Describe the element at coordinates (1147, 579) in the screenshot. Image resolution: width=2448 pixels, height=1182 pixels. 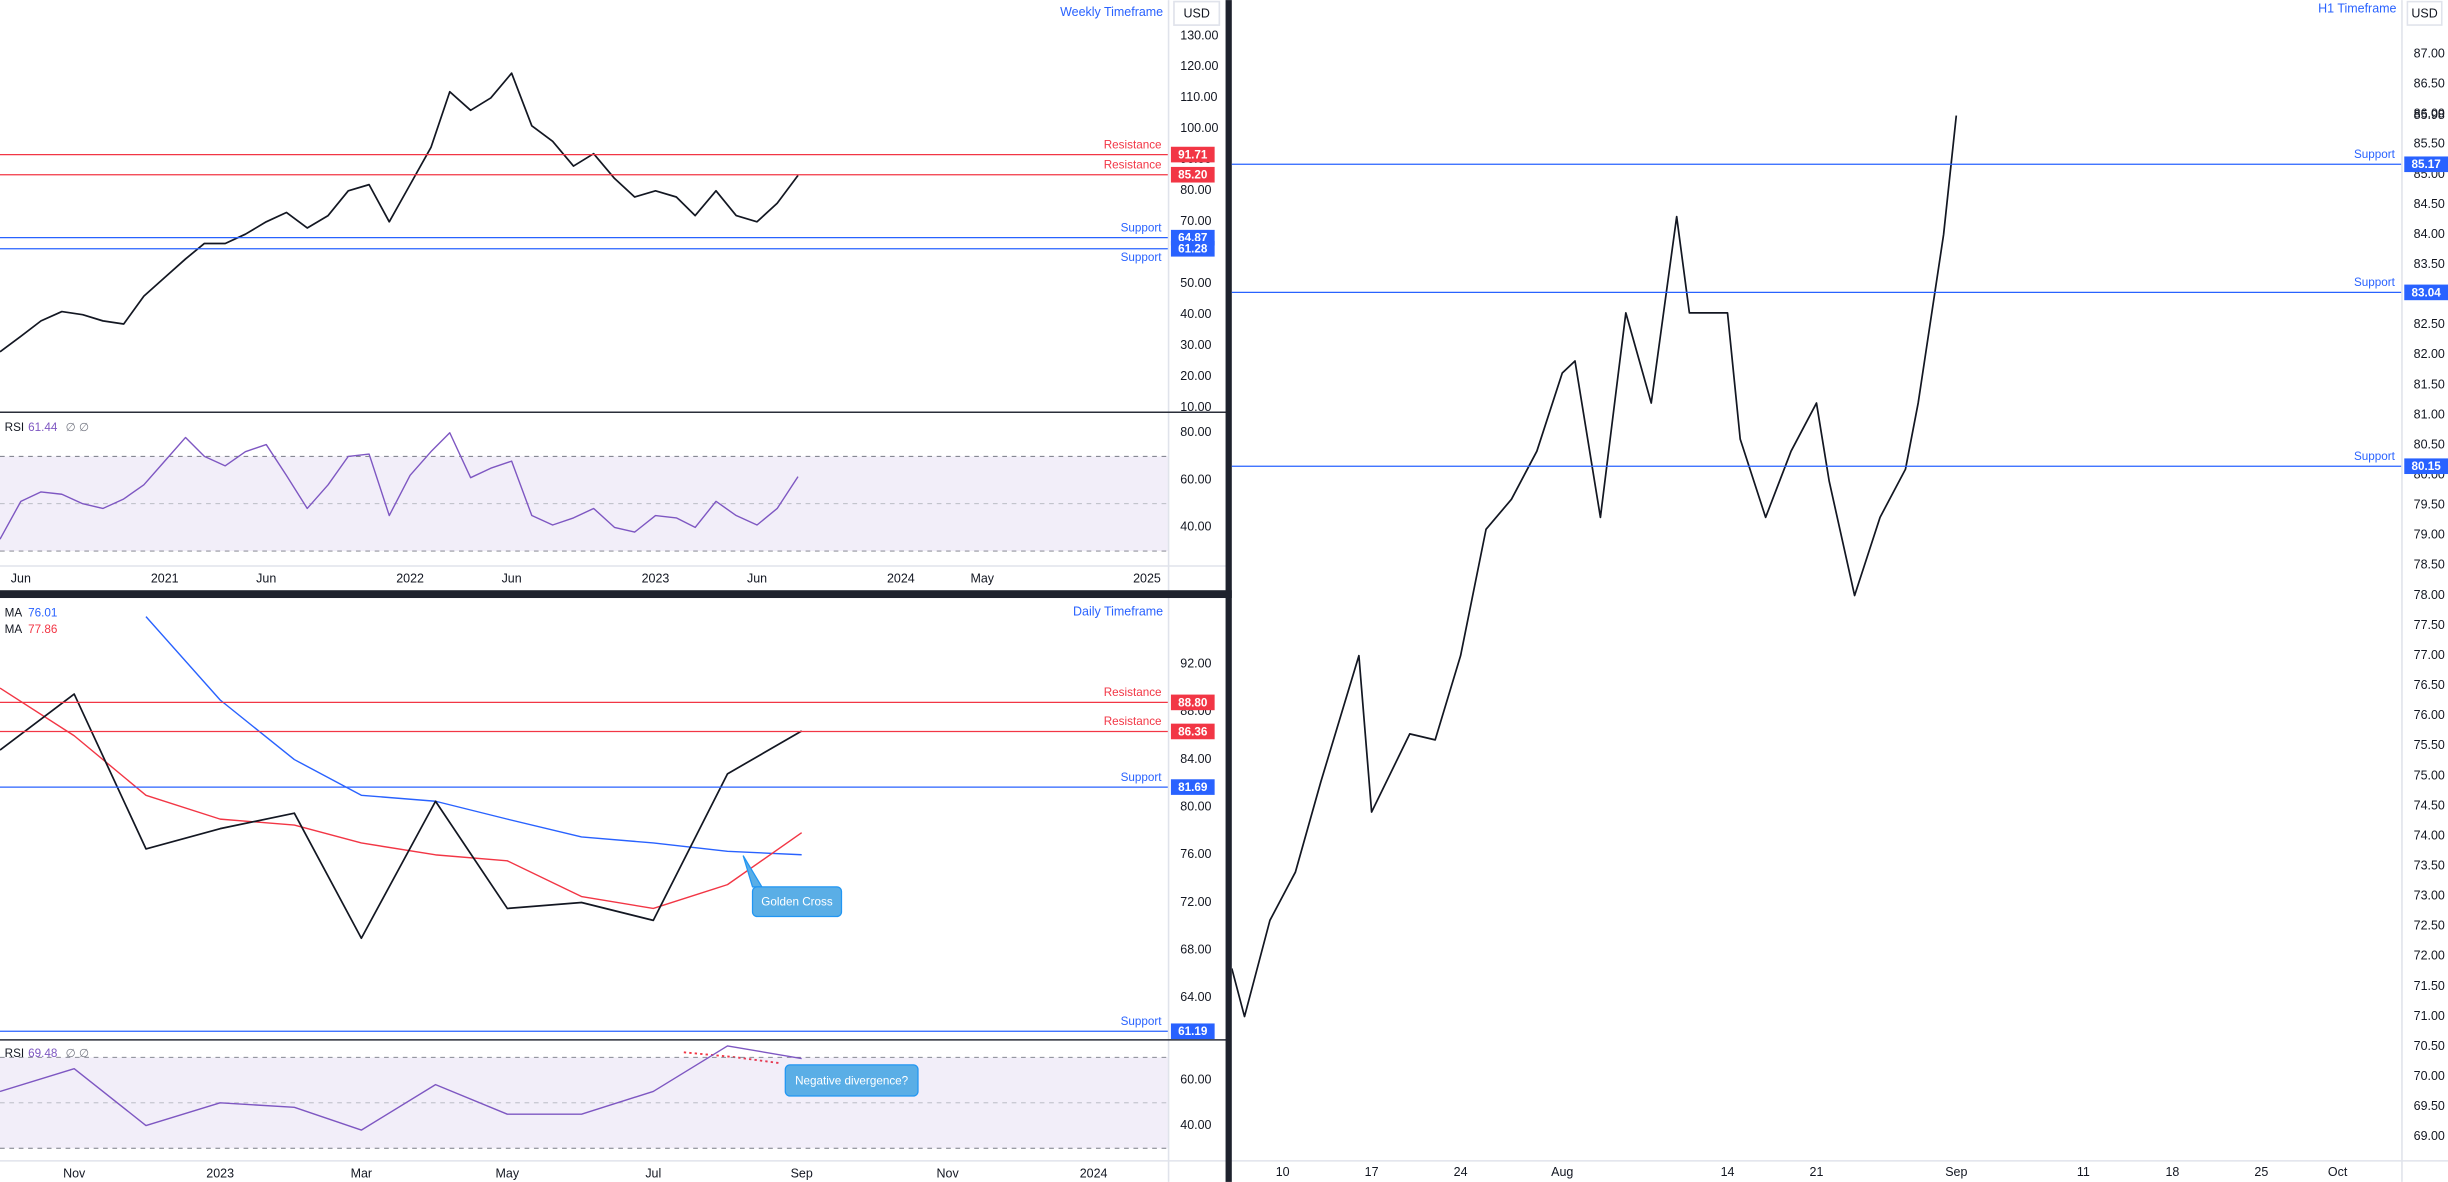
I see `x-tick-label: 2025` at that location.